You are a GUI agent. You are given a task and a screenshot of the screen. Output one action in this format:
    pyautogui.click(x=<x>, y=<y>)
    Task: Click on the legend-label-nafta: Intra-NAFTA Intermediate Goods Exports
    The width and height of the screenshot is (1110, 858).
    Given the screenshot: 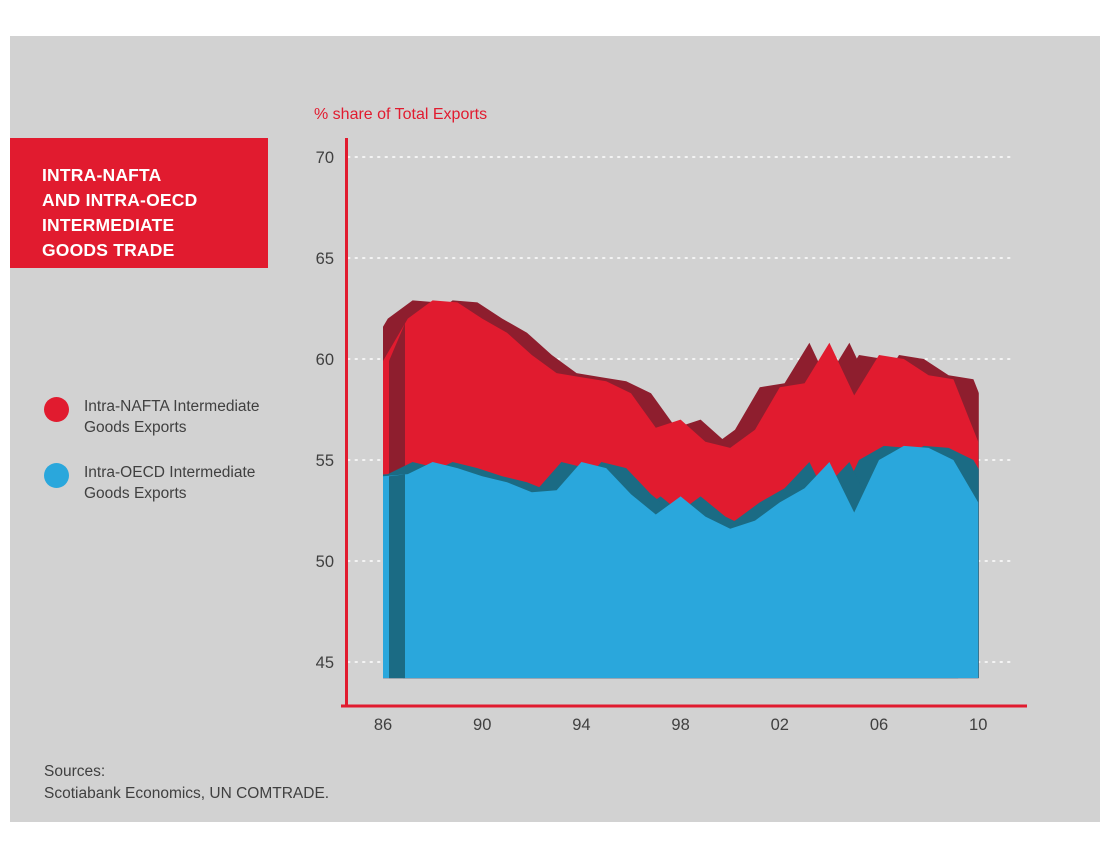 What is the action you would take?
    pyautogui.click(x=171, y=417)
    